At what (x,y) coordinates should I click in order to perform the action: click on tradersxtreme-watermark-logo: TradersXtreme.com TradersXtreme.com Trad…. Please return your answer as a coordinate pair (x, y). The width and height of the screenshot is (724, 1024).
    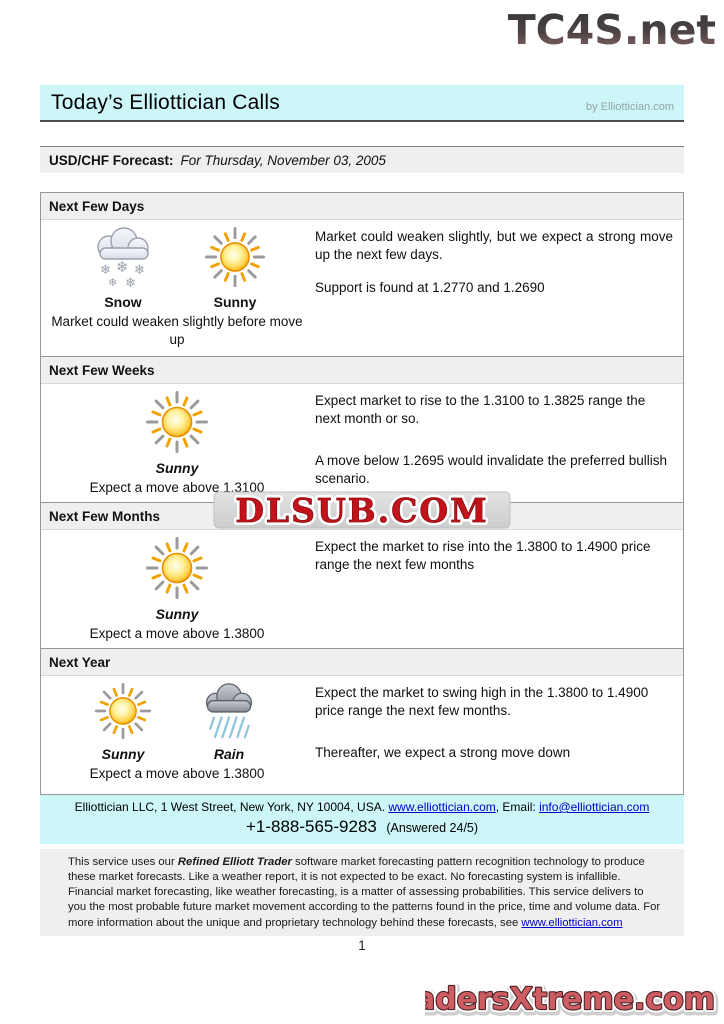
    Looking at the image, I should click on (550, 1001).